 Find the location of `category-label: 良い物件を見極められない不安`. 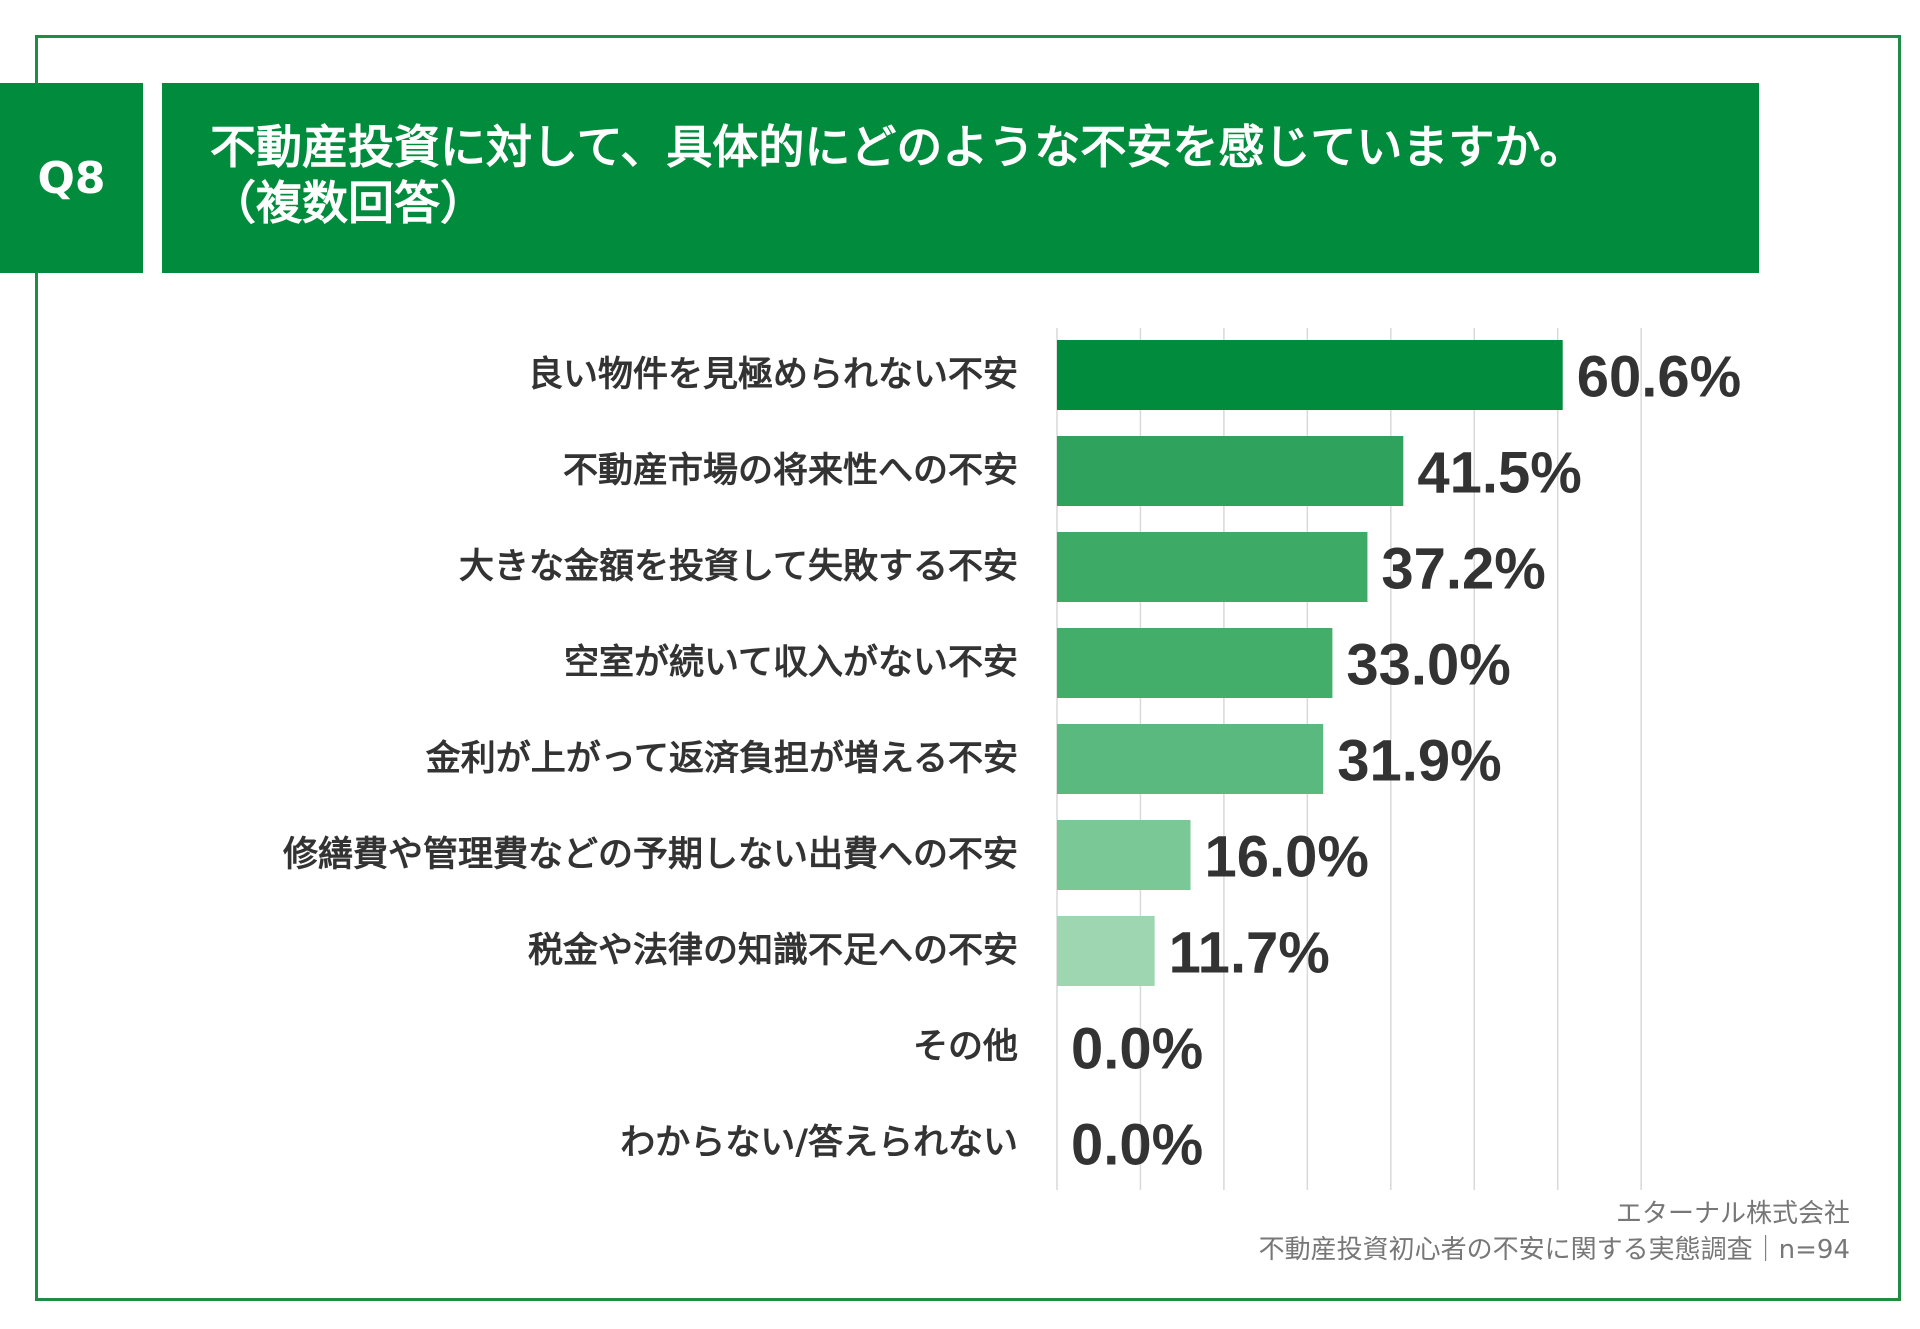

category-label: 良い物件を見極められない不安 is located at coordinates (773, 375).